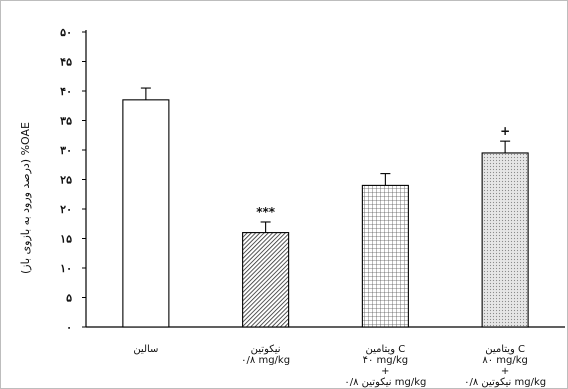 The height and width of the screenshot is (389, 568). Describe the element at coordinates (66, 91) in the screenshot. I see `y-tick-label: ۴۰` at that location.